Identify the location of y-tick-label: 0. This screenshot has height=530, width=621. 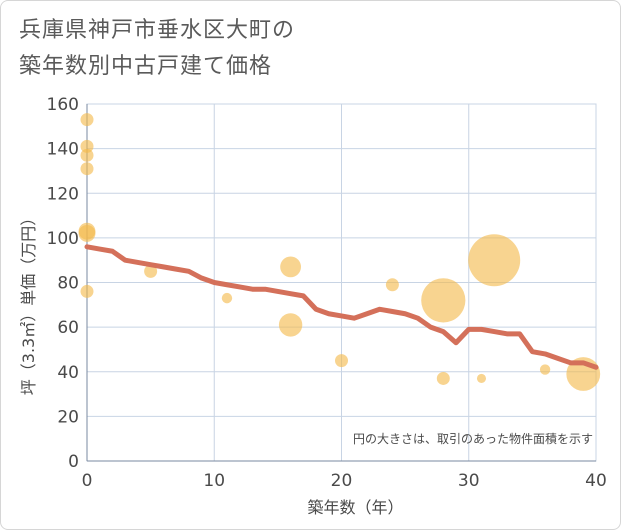
(73, 462).